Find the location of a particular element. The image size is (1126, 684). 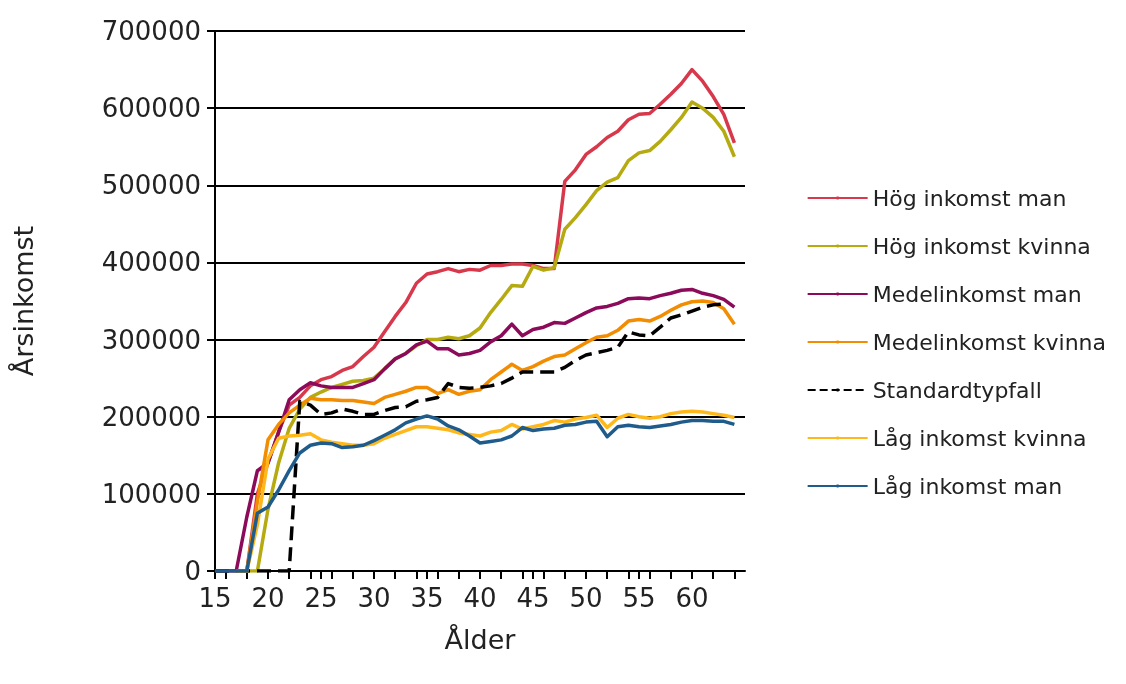

y-tick-label: 500000 is located at coordinates (151, 185).